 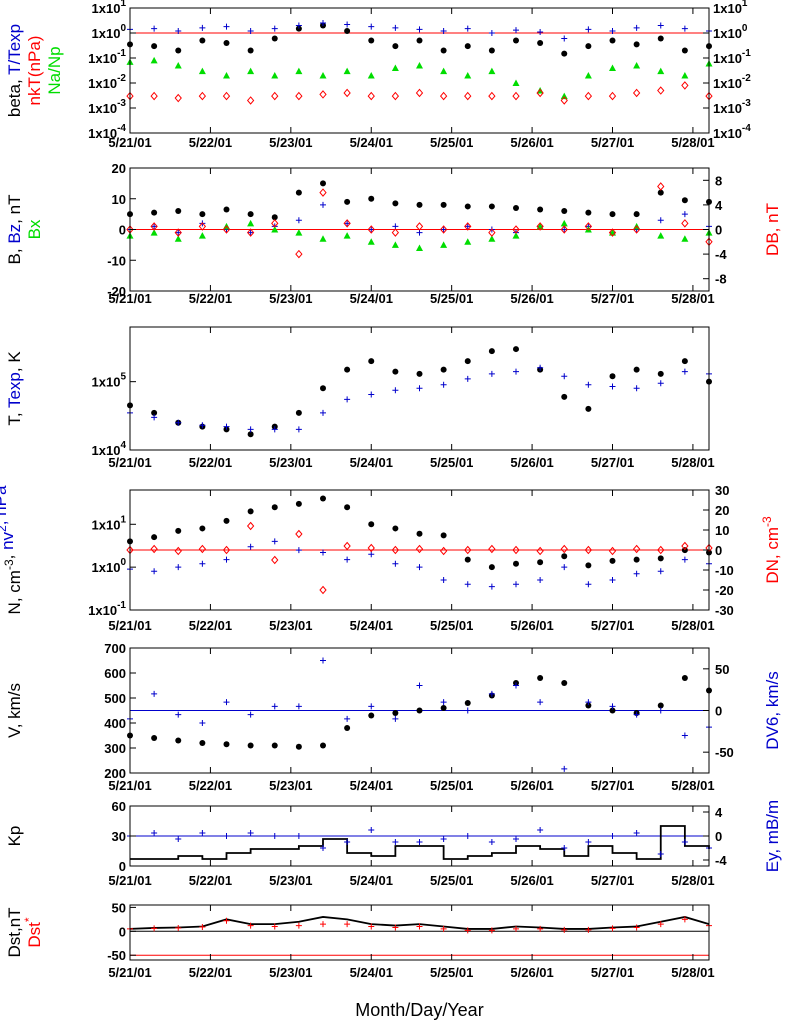 I want to click on y-label-part: Kp, so click(x=14, y=836).